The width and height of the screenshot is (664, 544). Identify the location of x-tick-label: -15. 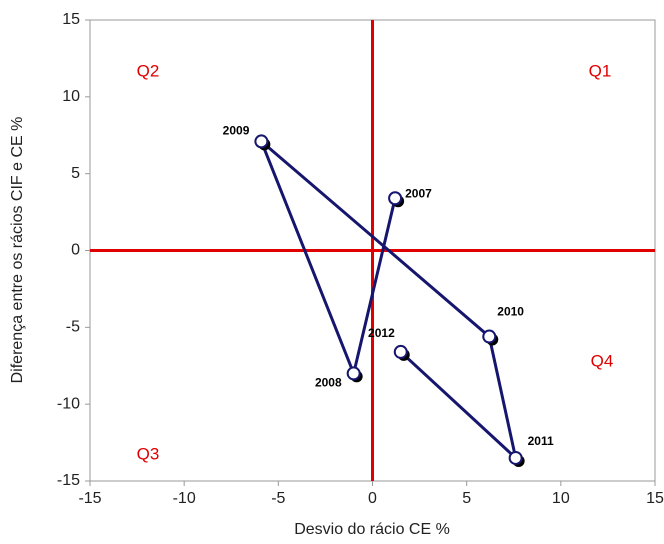
(89, 498).